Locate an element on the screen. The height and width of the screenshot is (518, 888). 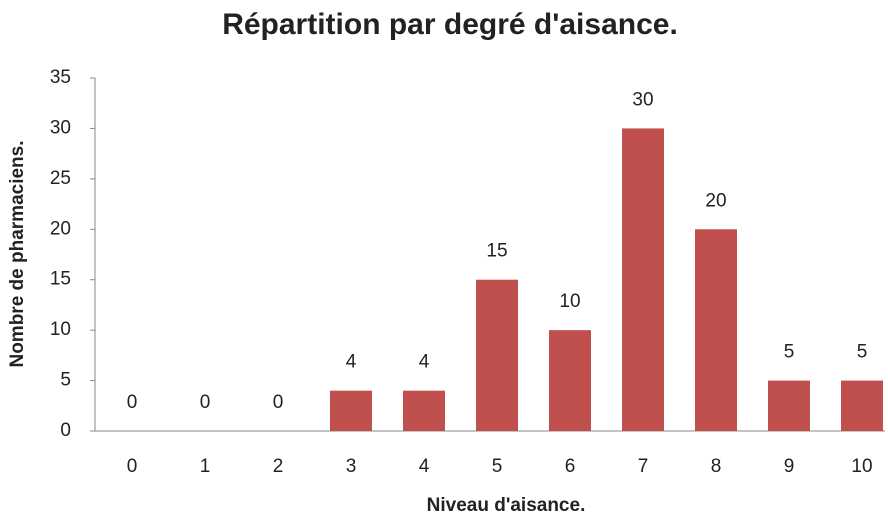
y-axis-title: Nombre de pharmaciens. is located at coordinates (17, 253).